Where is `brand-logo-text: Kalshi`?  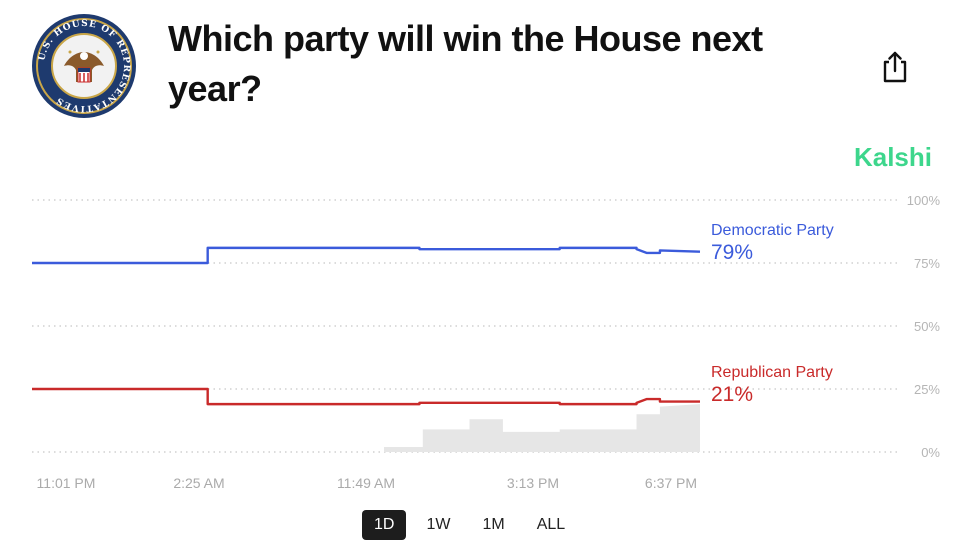
brand-logo-text: Kalshi is located at coordinates (892, 157).